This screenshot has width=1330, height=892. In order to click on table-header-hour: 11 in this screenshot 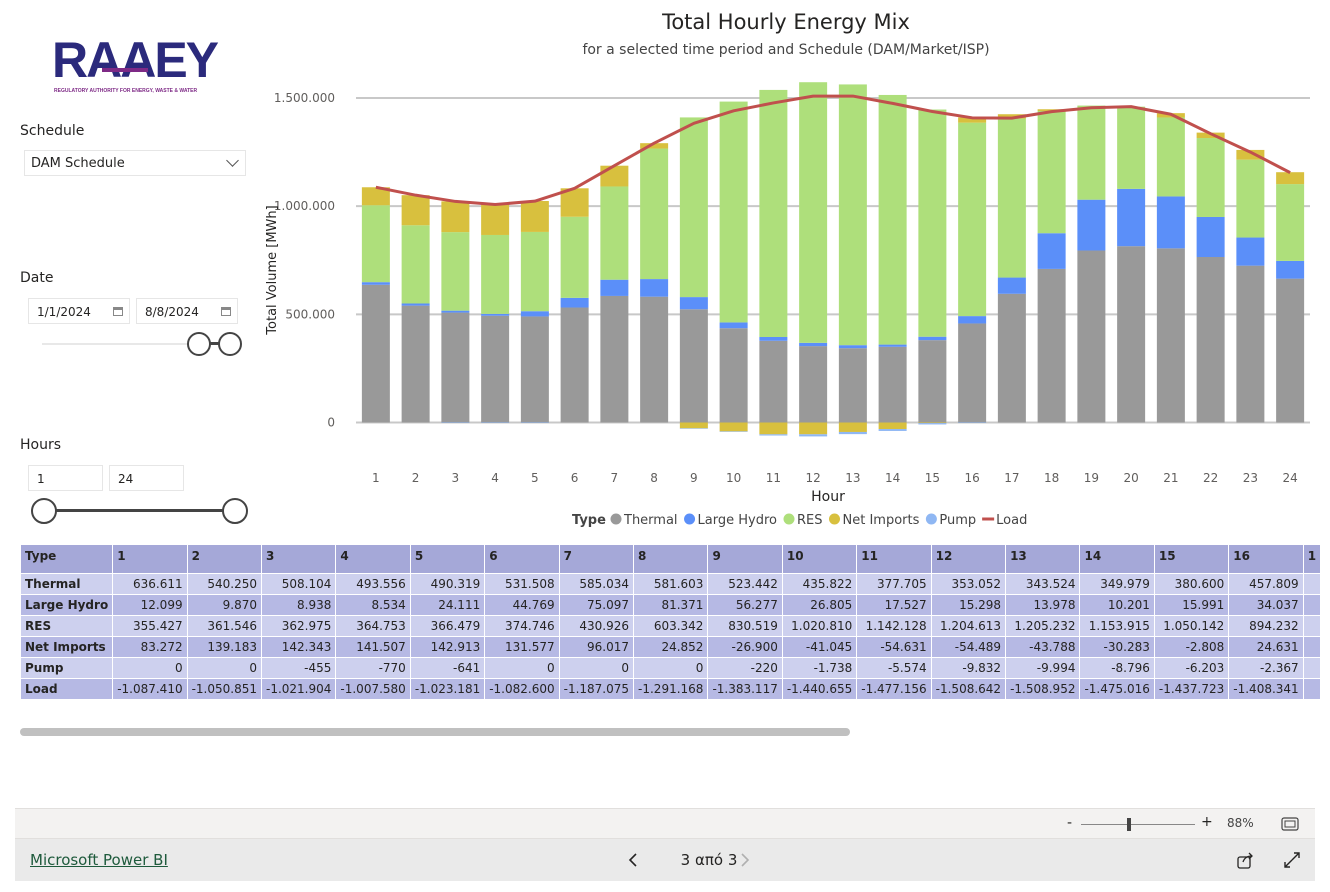, I will do `click(894, 559)`.